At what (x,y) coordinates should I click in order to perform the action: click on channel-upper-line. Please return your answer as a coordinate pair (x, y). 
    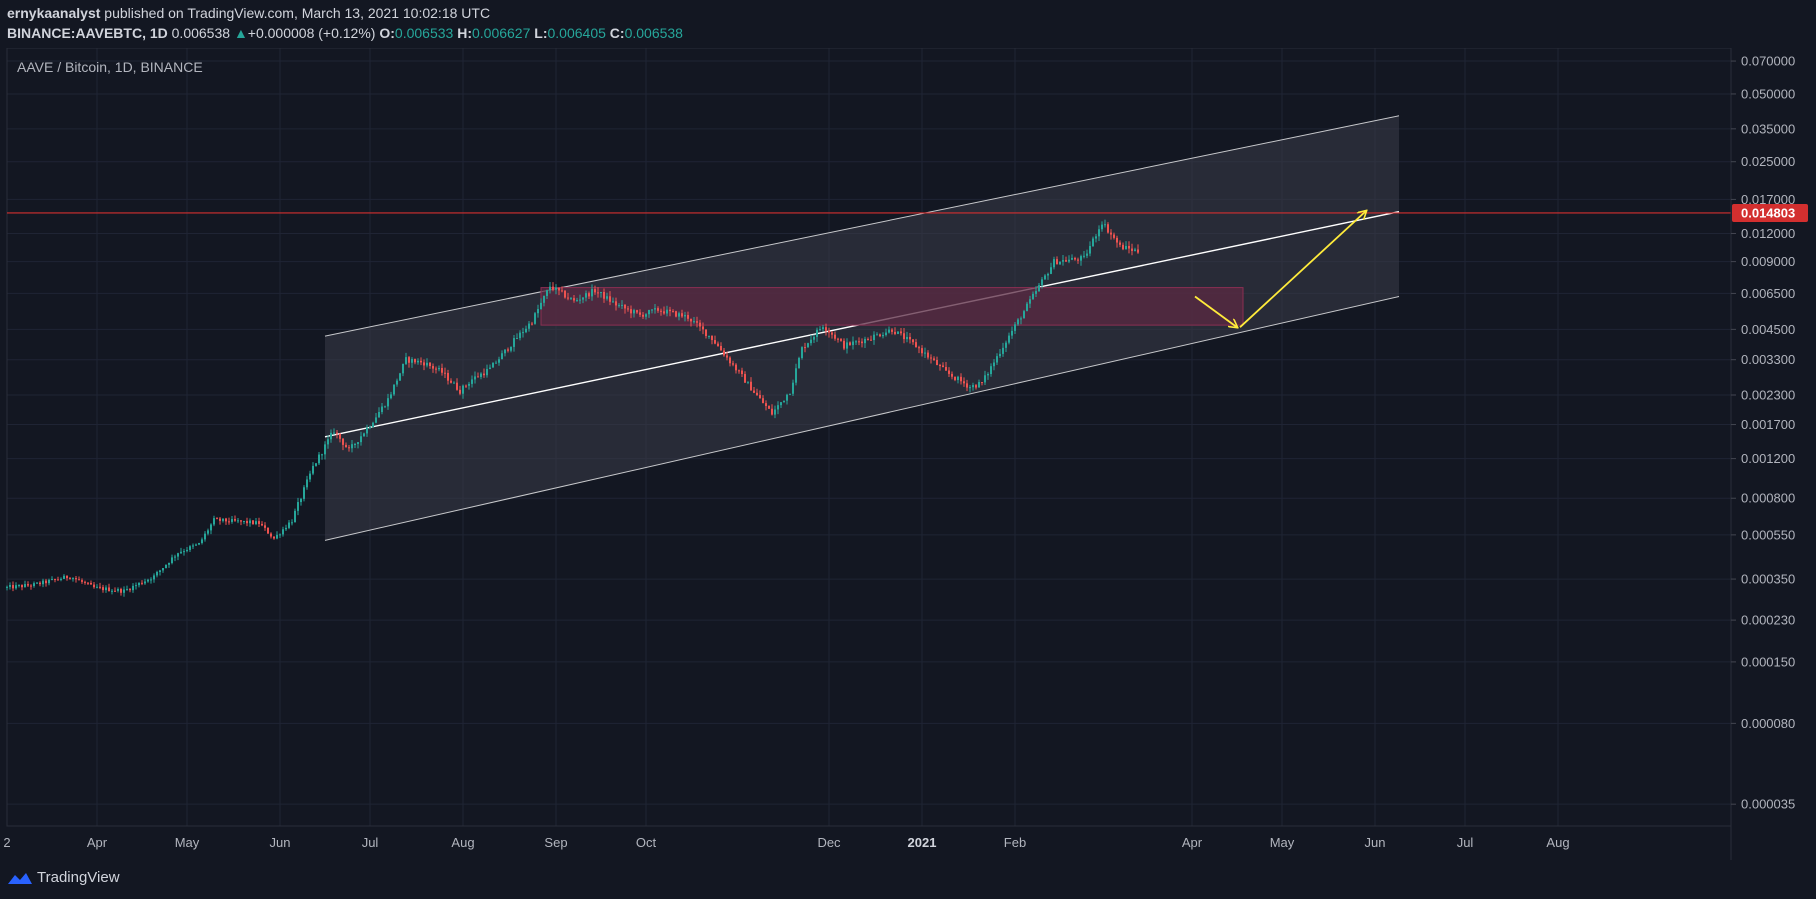
    Looking at the image, I should click on (862, 226).